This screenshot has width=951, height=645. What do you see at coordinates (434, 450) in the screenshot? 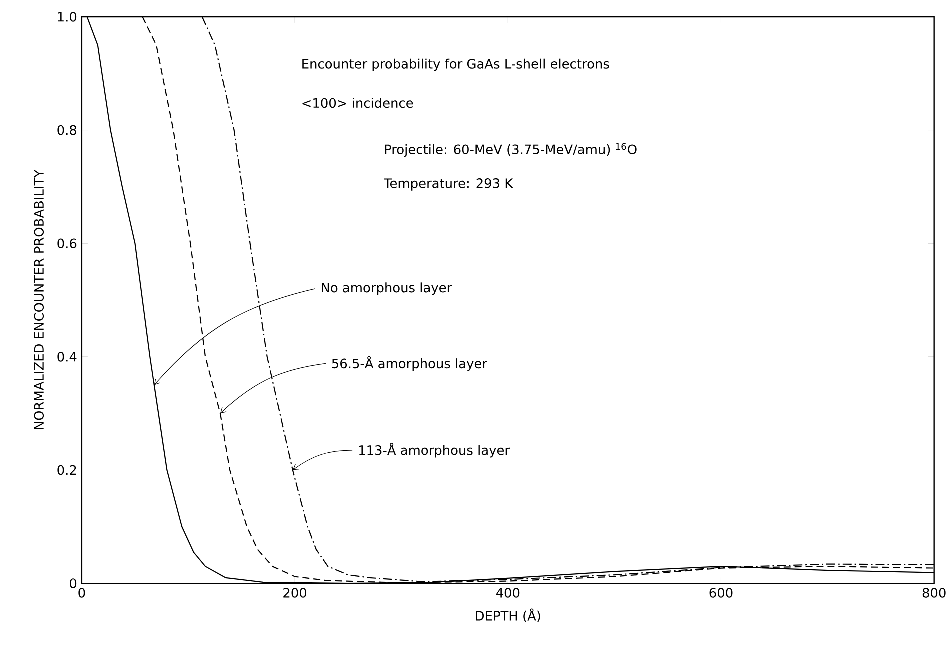
I see `annotation: 113-Å amorphous layer` at bounding box center [434, 450].